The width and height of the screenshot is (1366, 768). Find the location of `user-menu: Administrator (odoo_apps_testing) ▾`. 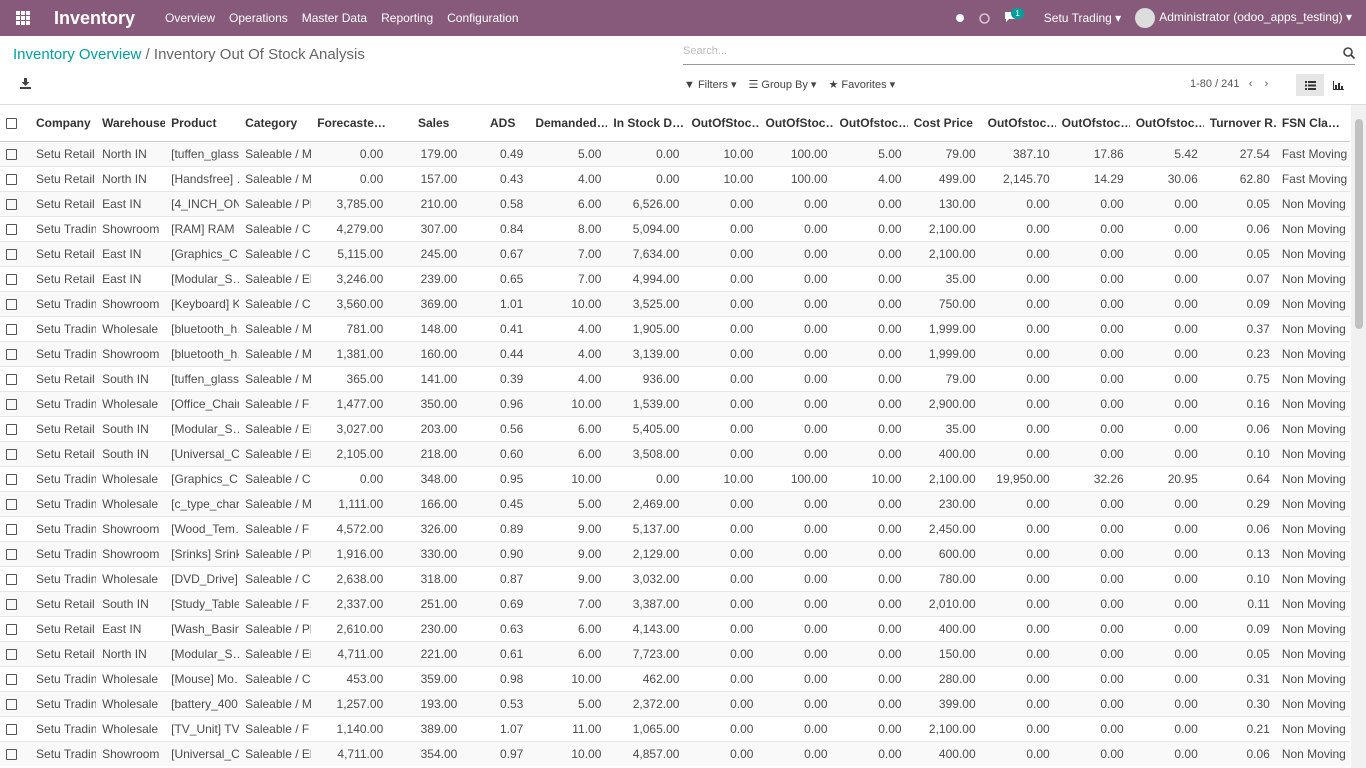

user-menu: Administrator (odoo_apps_testing) ▾ is located at coordinates (1243, 18).